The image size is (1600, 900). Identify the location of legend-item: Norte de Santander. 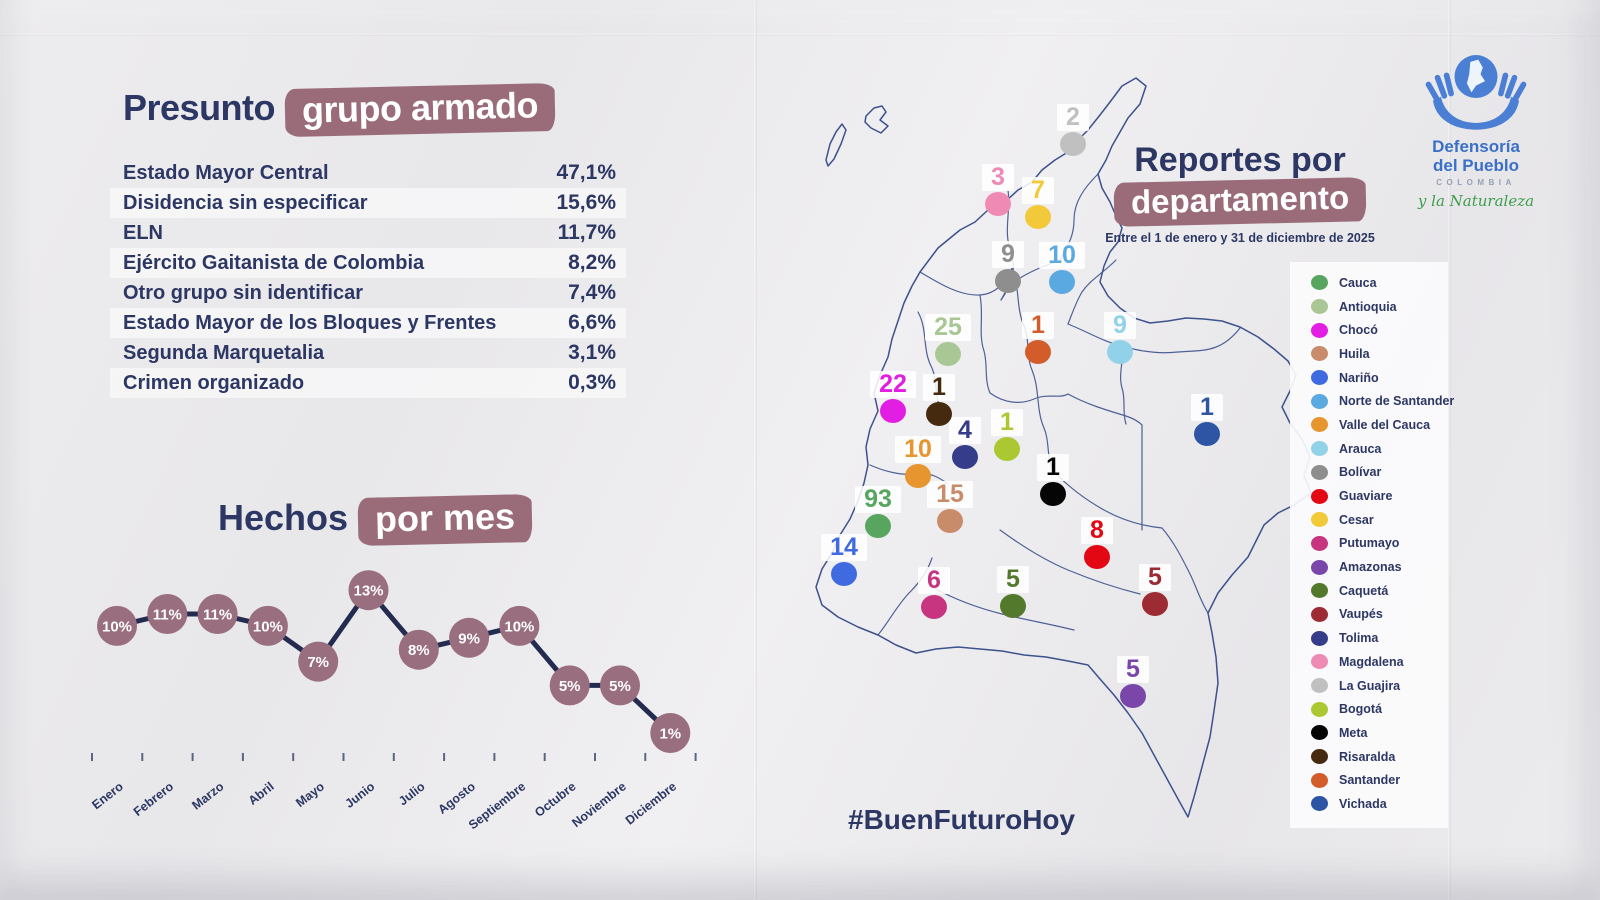
(1382, 401).